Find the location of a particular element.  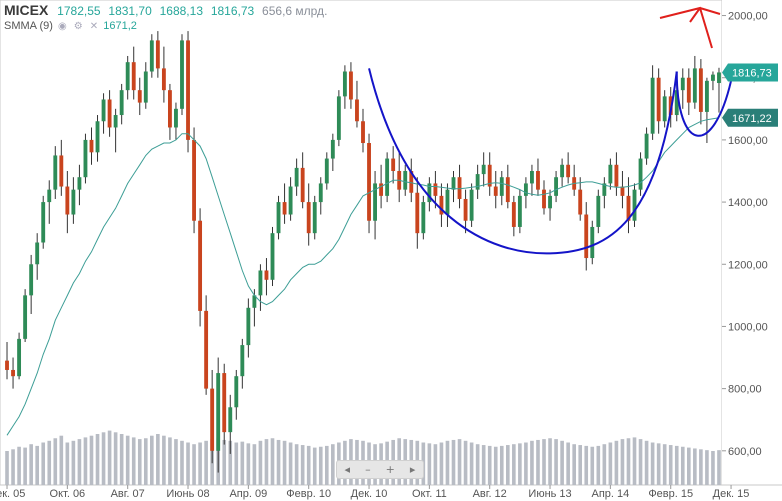

indicator-legend: SMMA (9) ◉ ⚙ ✕ 1671,2 is located at coordinates (70, 26).